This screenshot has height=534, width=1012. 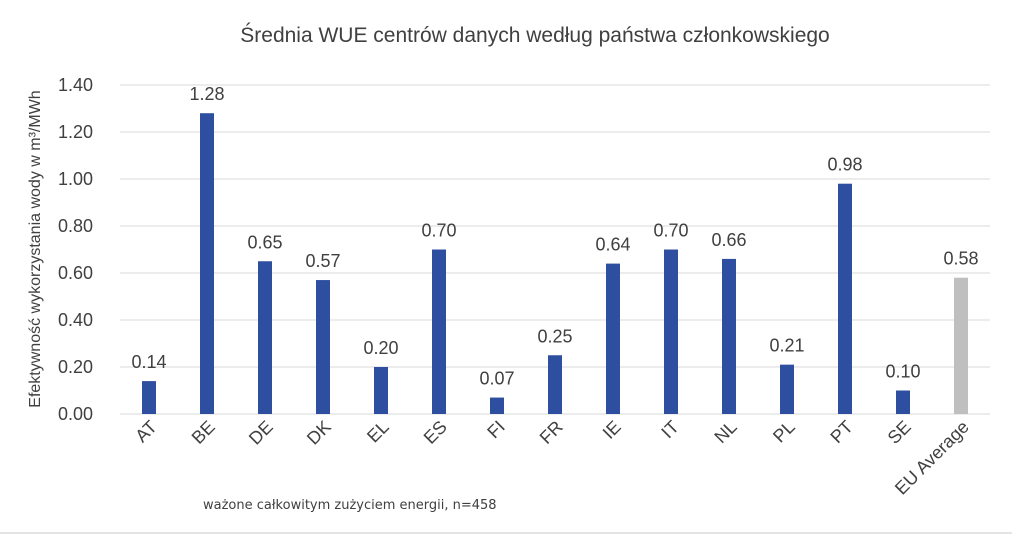 What do you see at coordinates (75, 273) in the screenshot?
I see `y-tick-label: 0.60` at bounding box center [75, 273].